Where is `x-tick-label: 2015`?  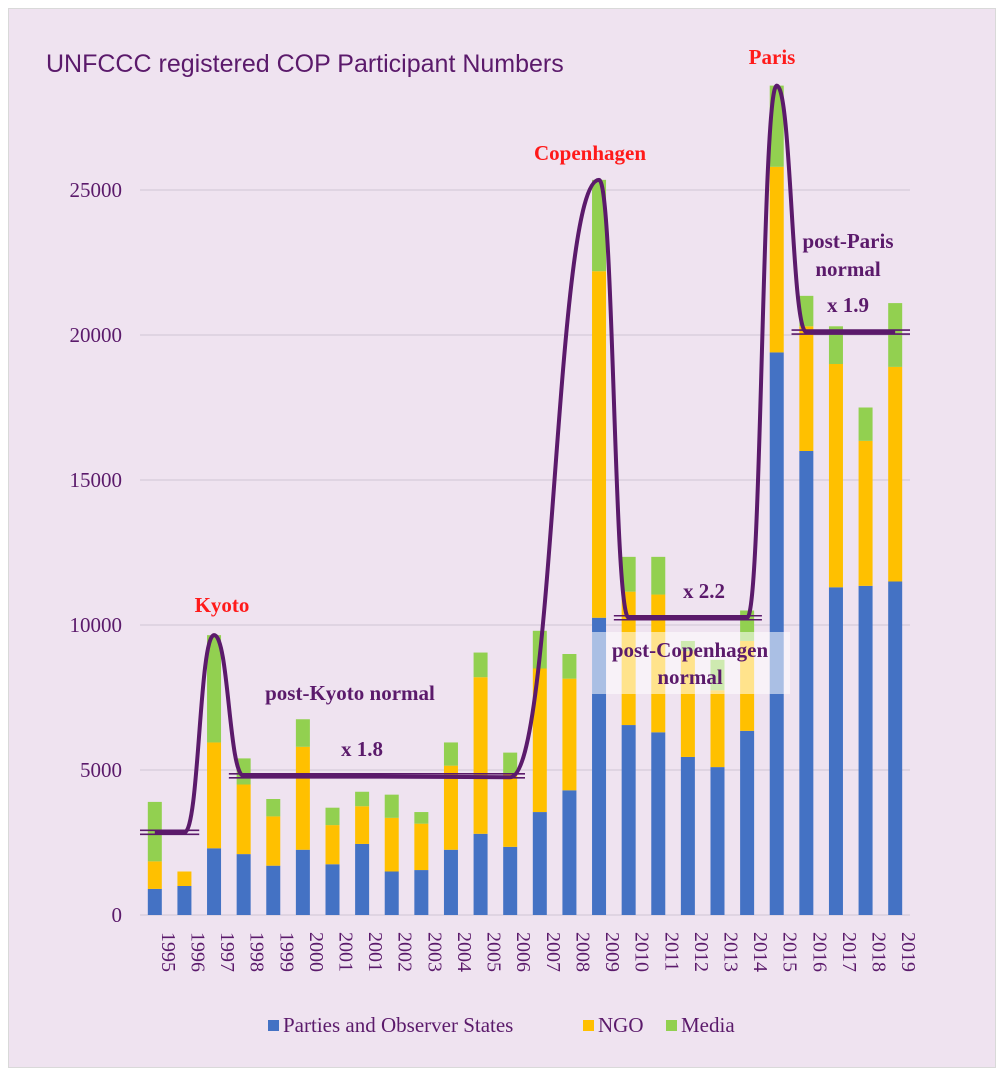 x-tick-label: 2015 is located at coordinates (790, 952).